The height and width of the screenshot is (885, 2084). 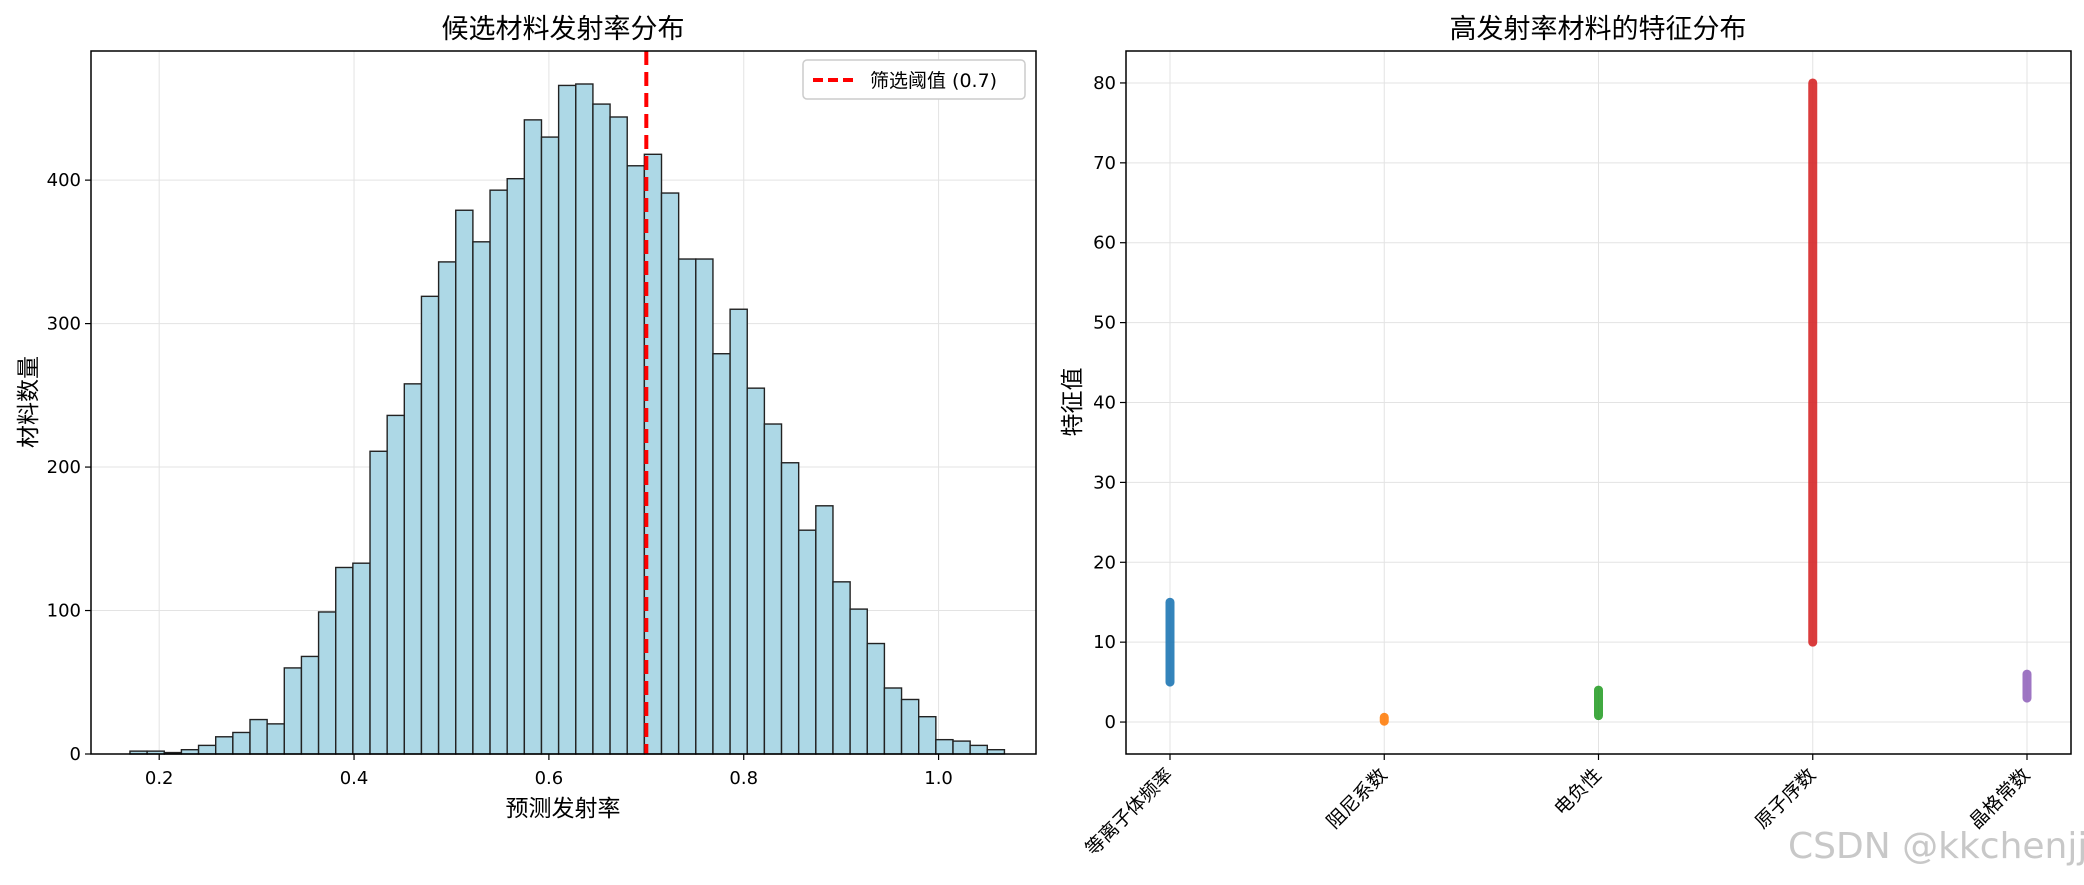 I want to click on x-tick-label: 晶格常数, so click(x=1999, y=798).